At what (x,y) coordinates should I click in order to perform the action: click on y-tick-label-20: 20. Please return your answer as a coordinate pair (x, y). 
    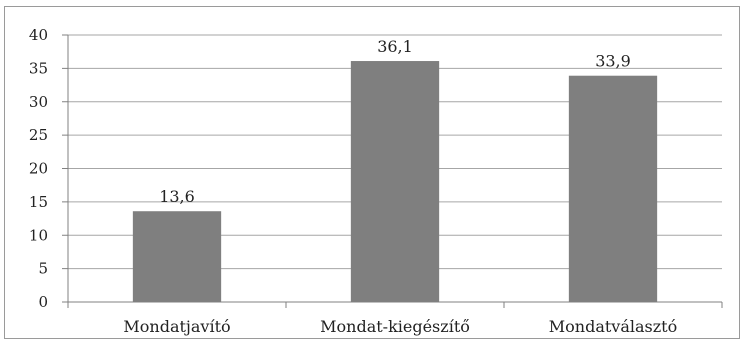
    Looking at the image, I should click on (38, 169).